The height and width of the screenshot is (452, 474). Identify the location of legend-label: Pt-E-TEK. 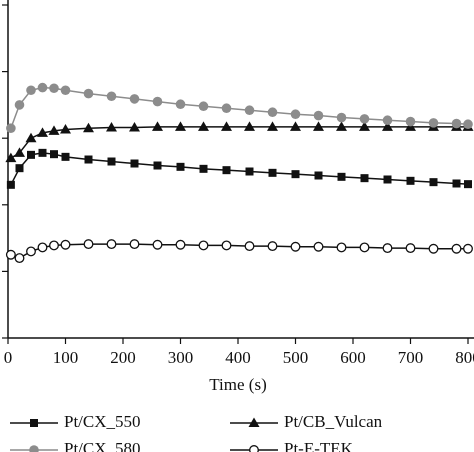
(319, 445).